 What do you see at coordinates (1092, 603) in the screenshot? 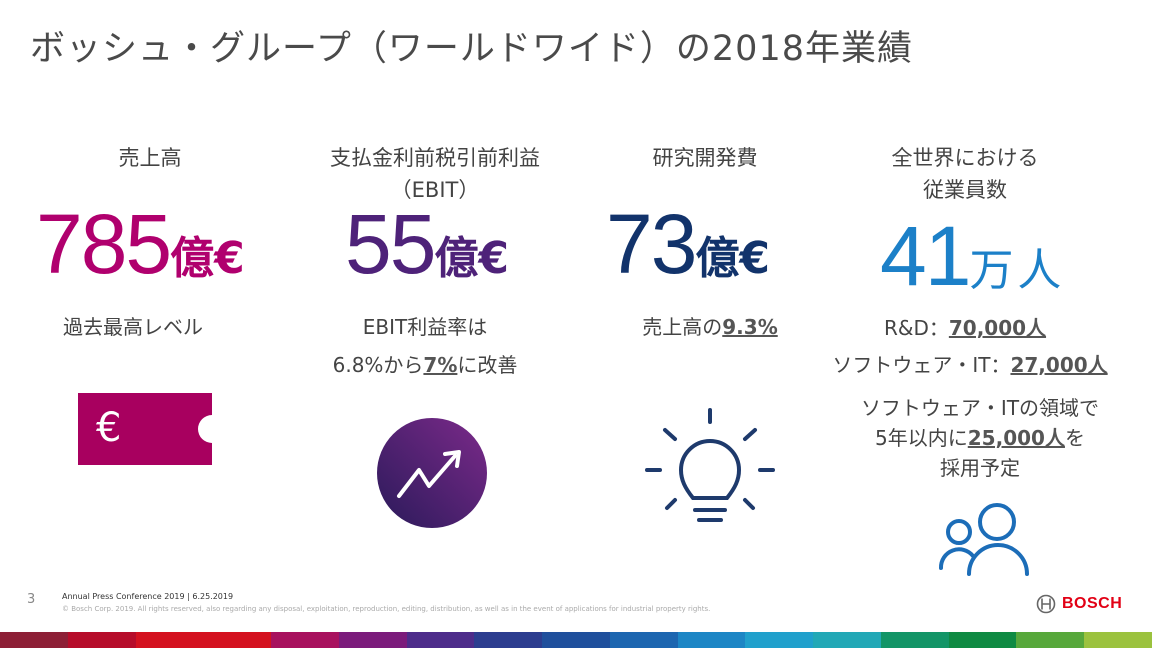
I see `bosch-wordmark: BOSCH` at bounding box center [1092, 603].